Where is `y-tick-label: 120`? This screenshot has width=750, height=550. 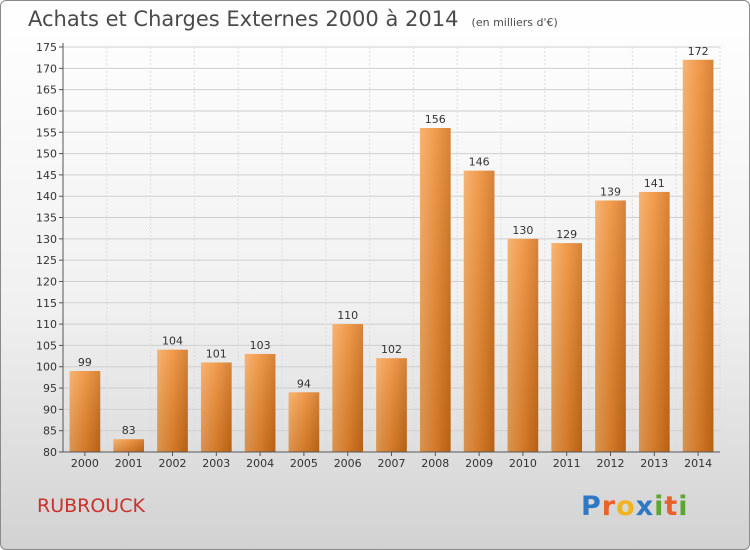 y-tick-label: 120 is located at coordinates (46, 281).